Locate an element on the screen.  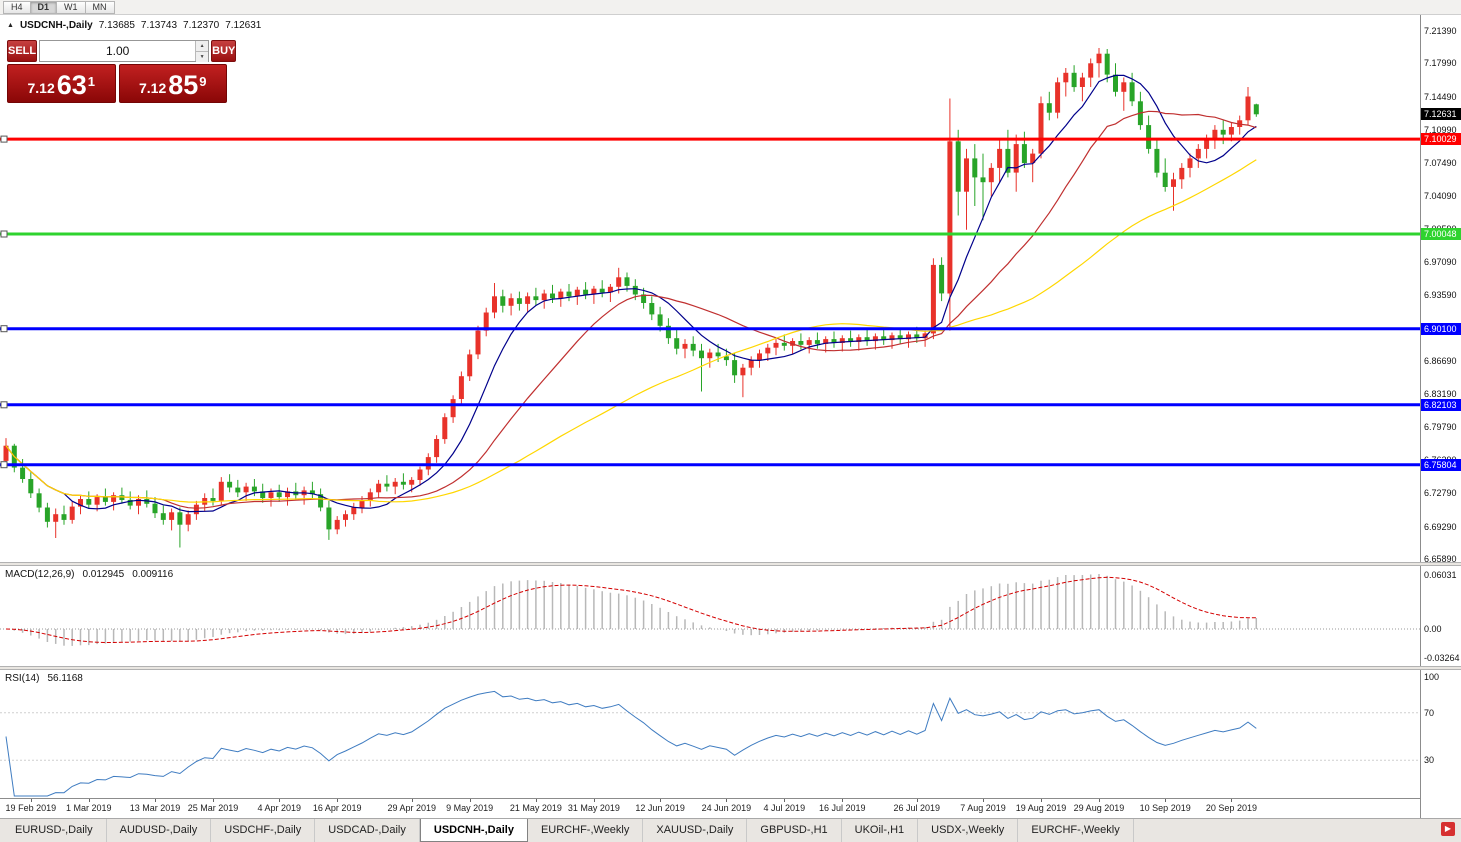
hline-price-badge: 6.82103 is located at coordinates (1441, 404).